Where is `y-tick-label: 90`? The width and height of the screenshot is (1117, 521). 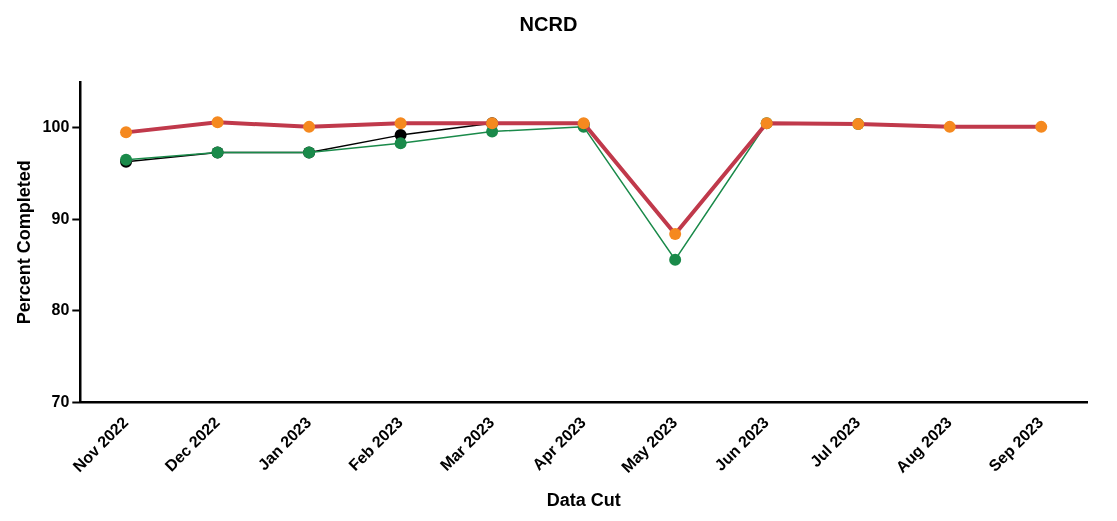
y-tick-label: 90 is located at coordinates (60, 218).